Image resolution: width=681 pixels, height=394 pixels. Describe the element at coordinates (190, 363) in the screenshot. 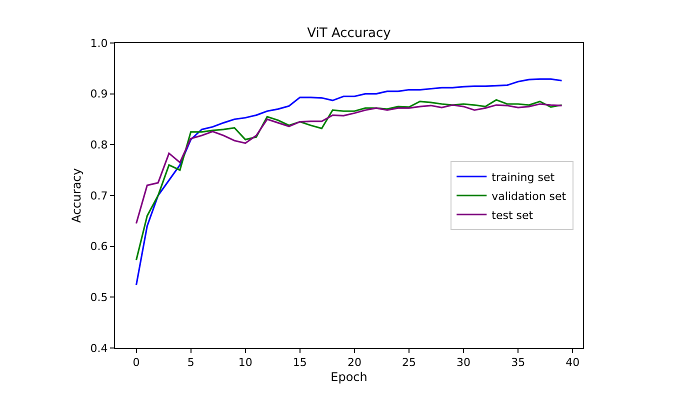

I see `x-tick-label: 5` at that location.